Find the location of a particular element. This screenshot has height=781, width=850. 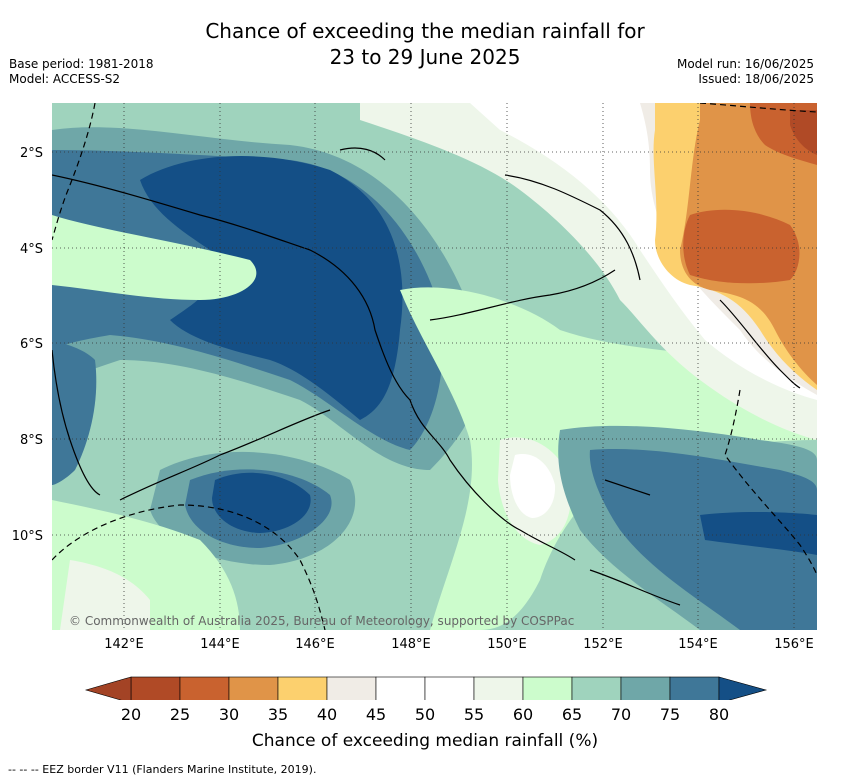

cb-tick-40: 40 is located at coordinates (327, 714).